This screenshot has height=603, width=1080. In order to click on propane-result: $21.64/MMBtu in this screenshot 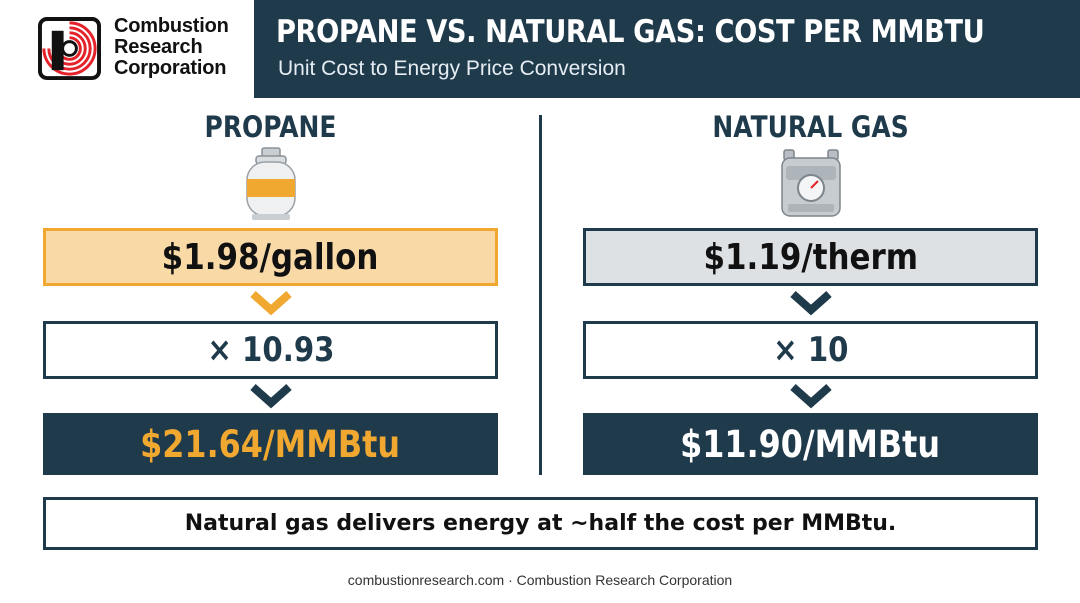, I will do `click(270, 444)`.